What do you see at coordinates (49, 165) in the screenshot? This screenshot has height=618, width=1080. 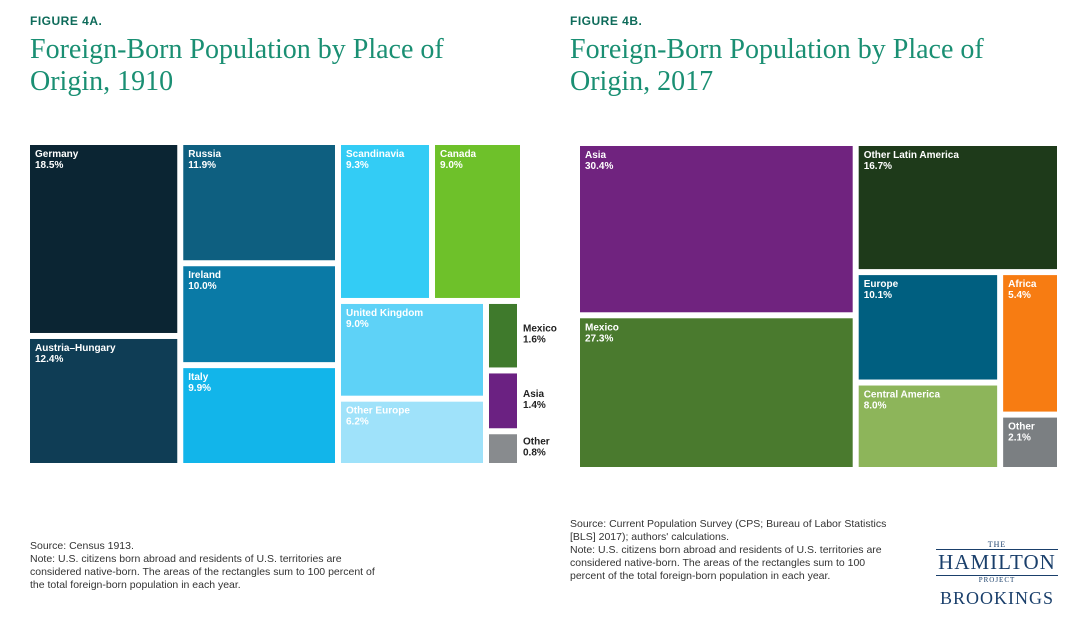 I see `tile-value: 18.5%` at bounding box center [49, 165].